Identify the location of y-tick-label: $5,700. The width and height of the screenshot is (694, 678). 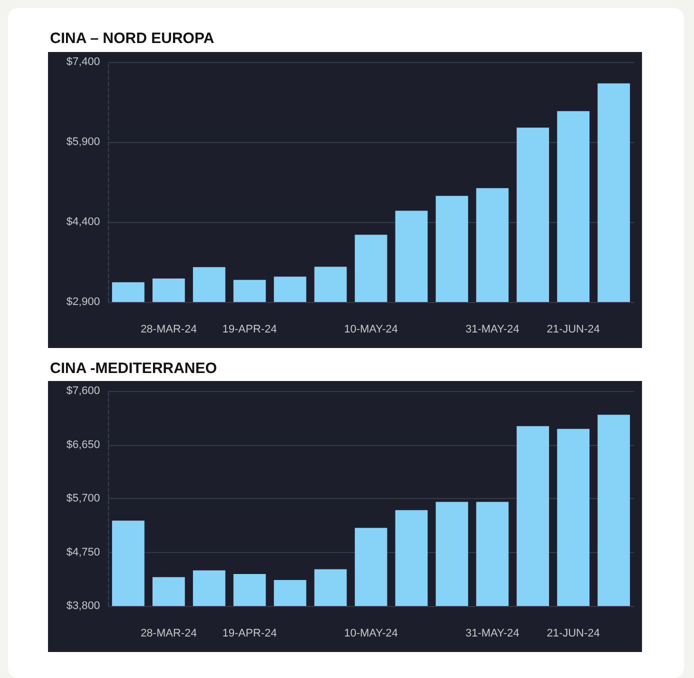
(83, 498).